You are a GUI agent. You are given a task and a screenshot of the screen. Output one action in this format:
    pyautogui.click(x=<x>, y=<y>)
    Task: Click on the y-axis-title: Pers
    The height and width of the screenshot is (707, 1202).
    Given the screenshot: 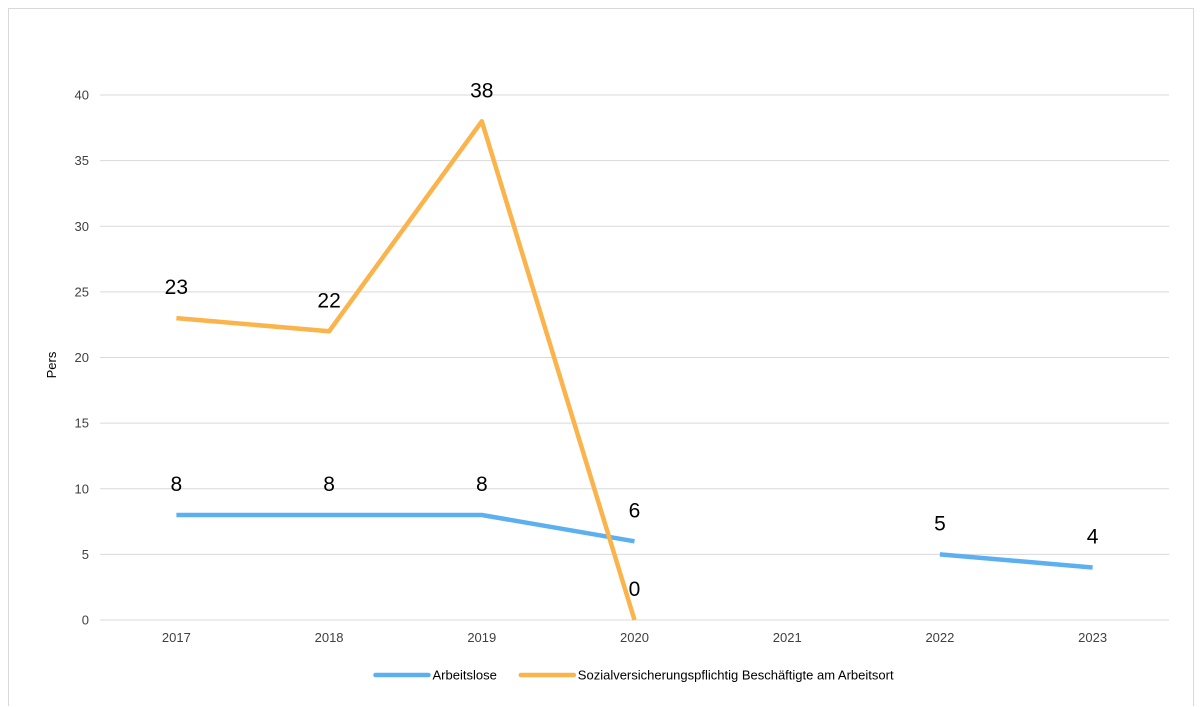 What is the action you would take?
    pyautogui.click(x=51, y=364)
    